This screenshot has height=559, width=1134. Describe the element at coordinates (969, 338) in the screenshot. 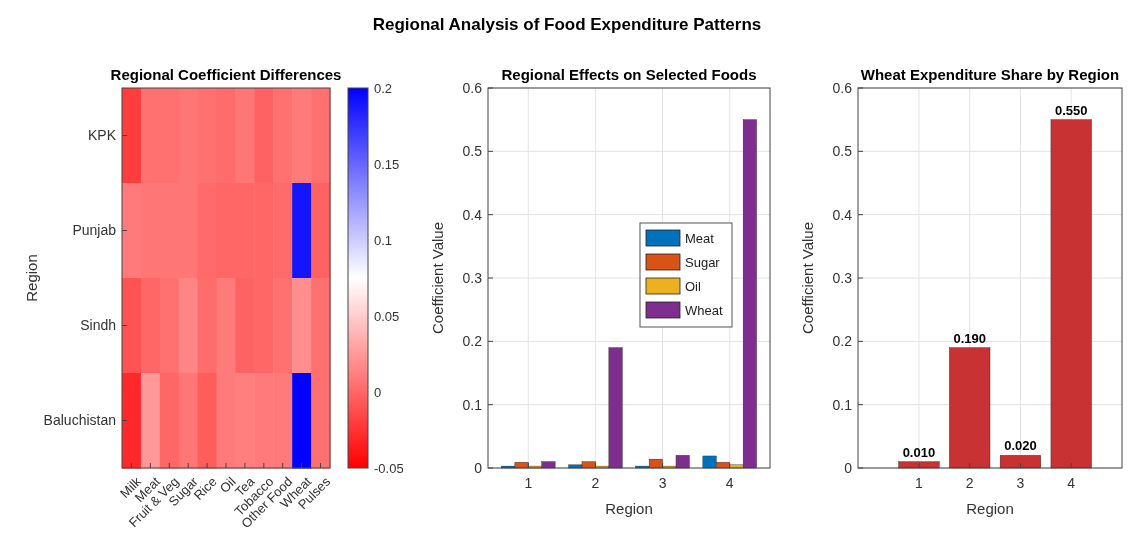

I see `data-label: 0.190` at that location.